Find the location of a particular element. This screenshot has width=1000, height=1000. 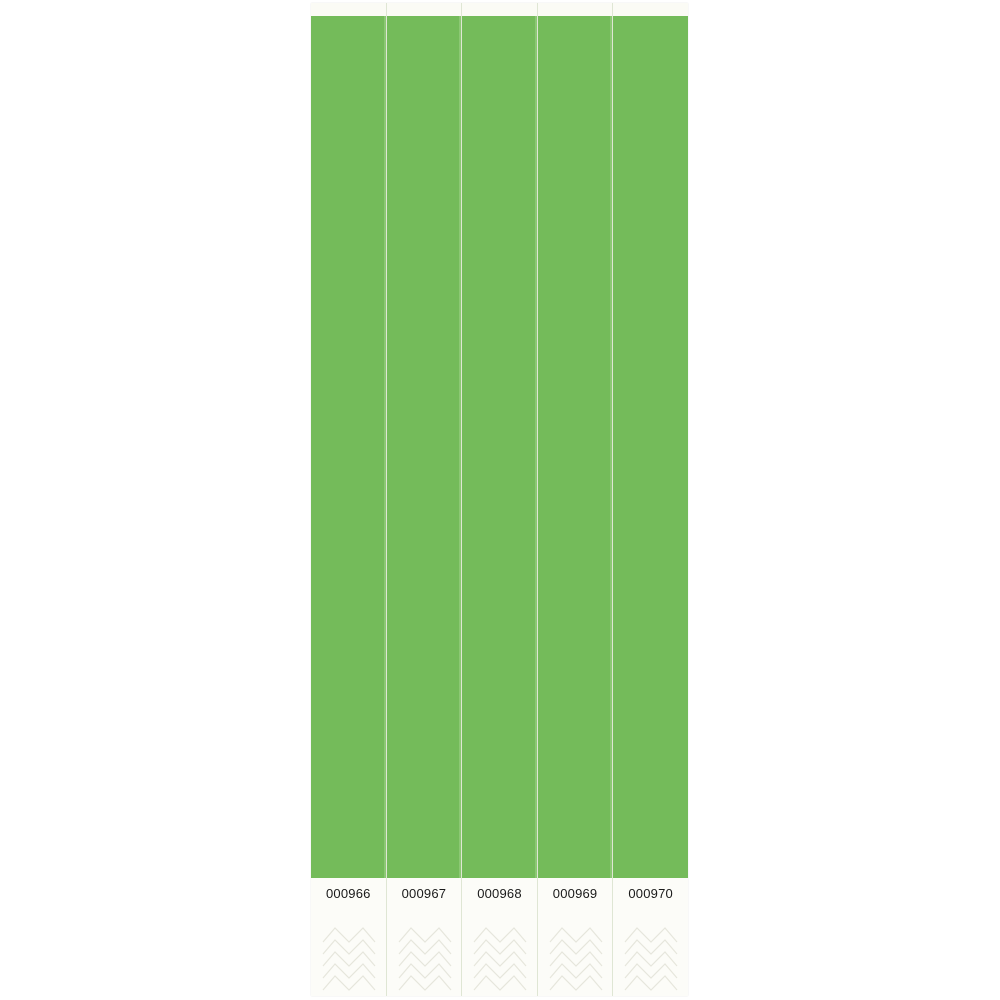

serial-number: 000966 is located at coordinates (348, 893).